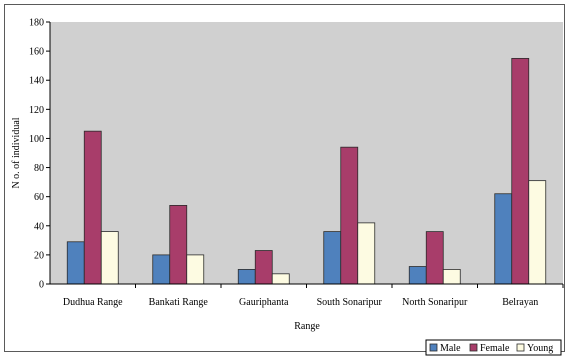  What do you see at coordinates (39, 255) in the screenshot?
I see `y-tick-label: 20` at bounding box center [39, 255].